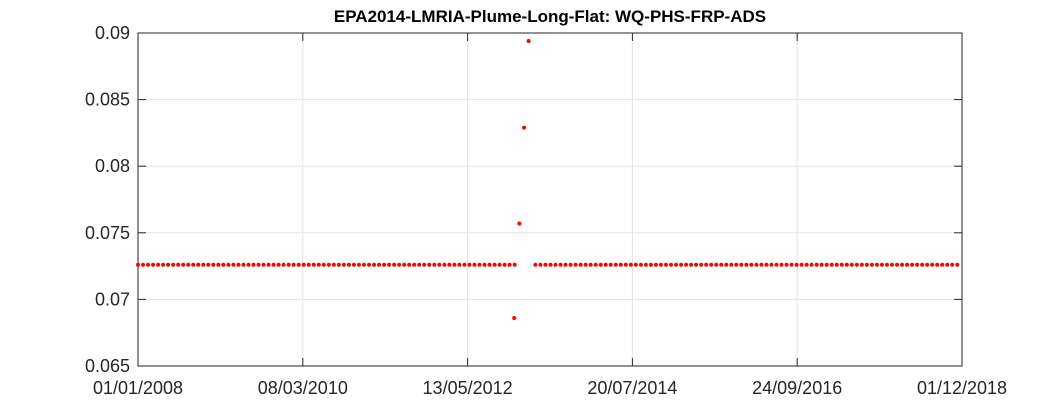 The width and height of the screenshot is (1063, 418). What do you see at coordinates (107, 233) in the screenshot?
I see `y-tick-label: 0.075` at bounding box center [107, 233].